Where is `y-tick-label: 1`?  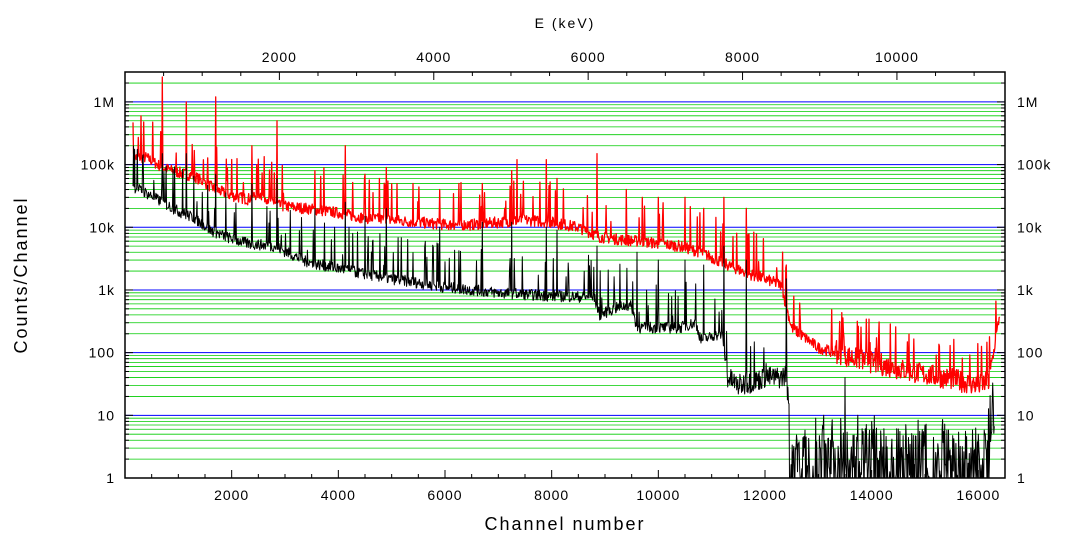 y-tick-label: 1 is located at coordinates (110, 478).